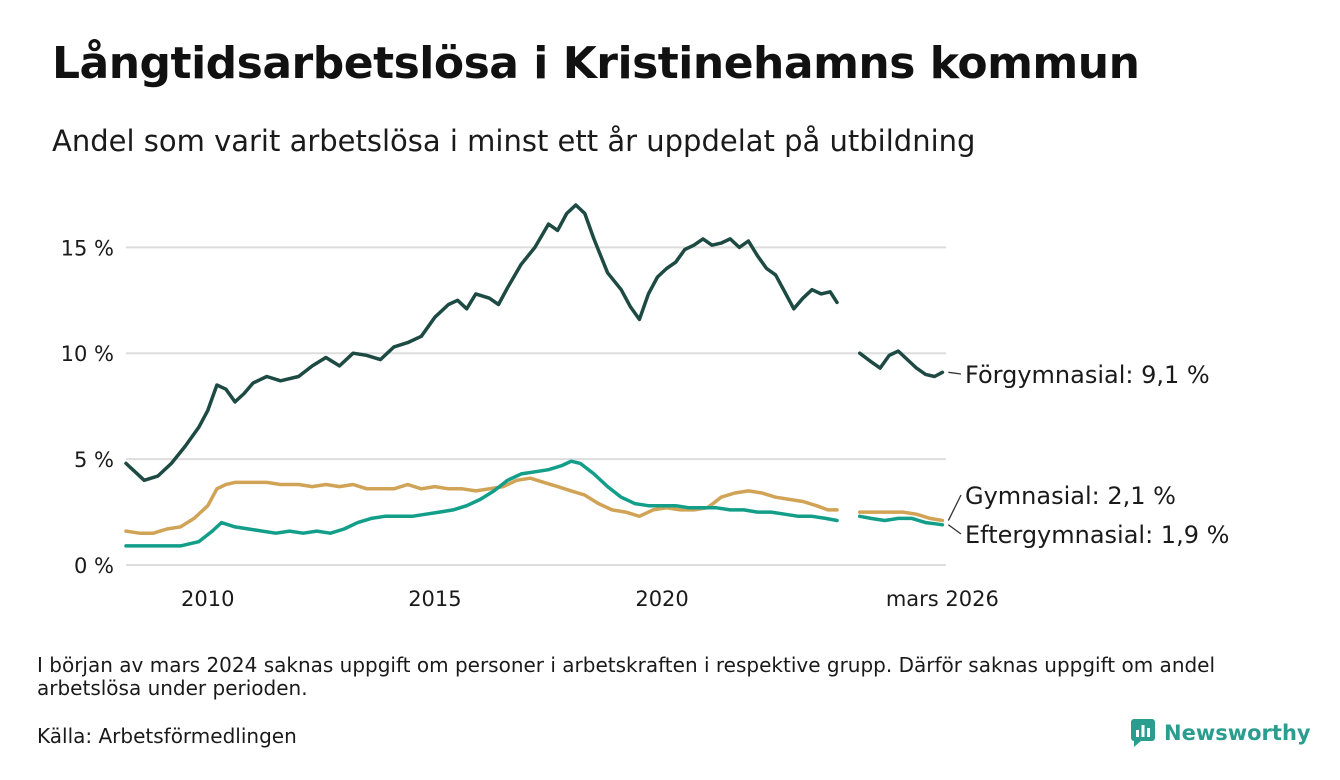  What do you see at coordinates (167, 736) in the screenshot?
I see `source-credit: Källa: Arbetsförmedlingen` at bounding box center [167, 736].